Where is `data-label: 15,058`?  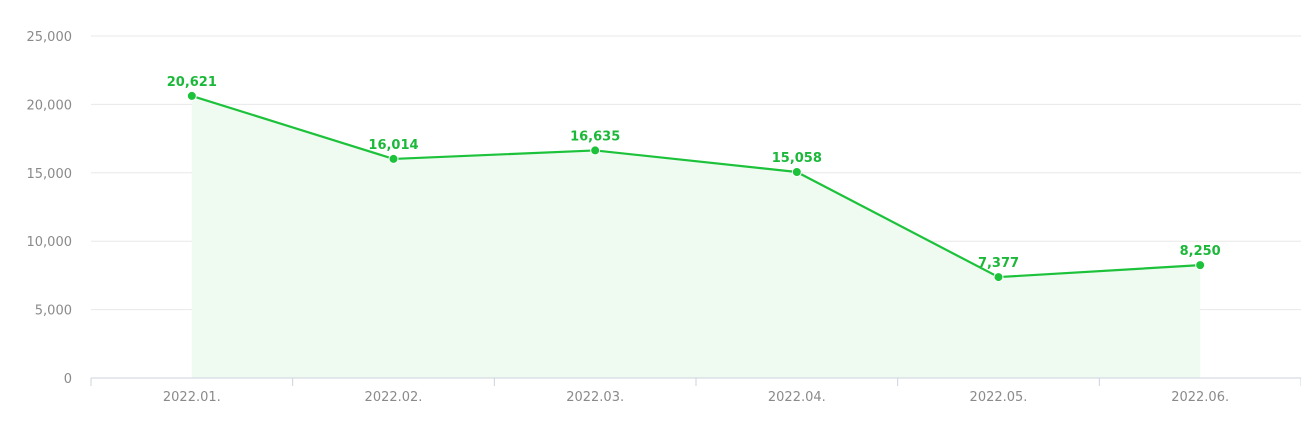
data-label: 15,058 is located at coordinates (797, 158).